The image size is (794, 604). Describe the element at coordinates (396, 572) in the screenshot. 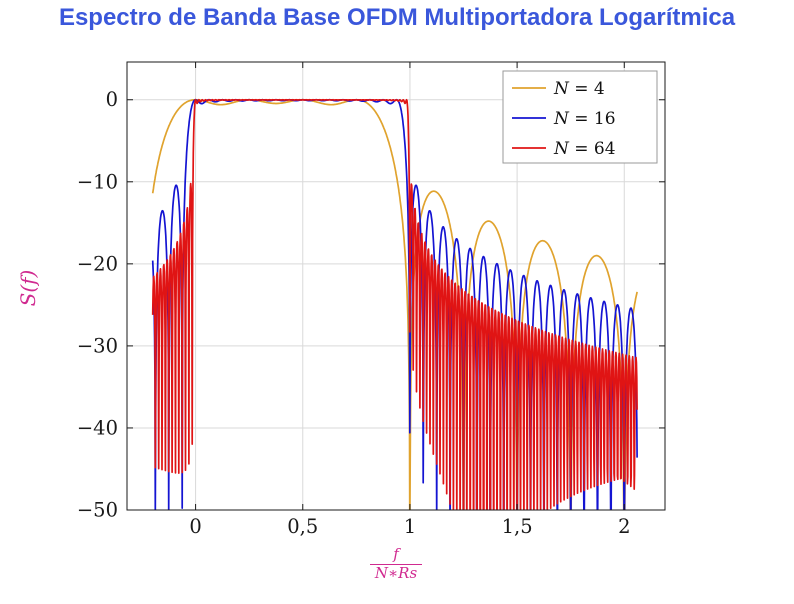

I see `x-axis-fraction-denominator: N∗Rs` at that location.